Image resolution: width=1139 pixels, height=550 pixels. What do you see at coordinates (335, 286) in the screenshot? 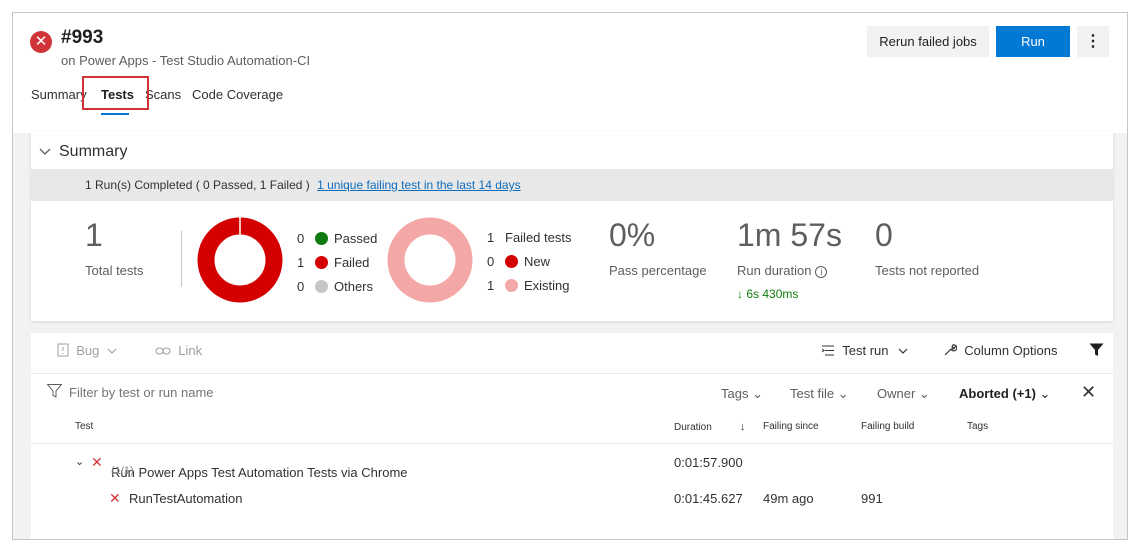
I see `legend-others: 0 Others` at bounding box center [335, 286].